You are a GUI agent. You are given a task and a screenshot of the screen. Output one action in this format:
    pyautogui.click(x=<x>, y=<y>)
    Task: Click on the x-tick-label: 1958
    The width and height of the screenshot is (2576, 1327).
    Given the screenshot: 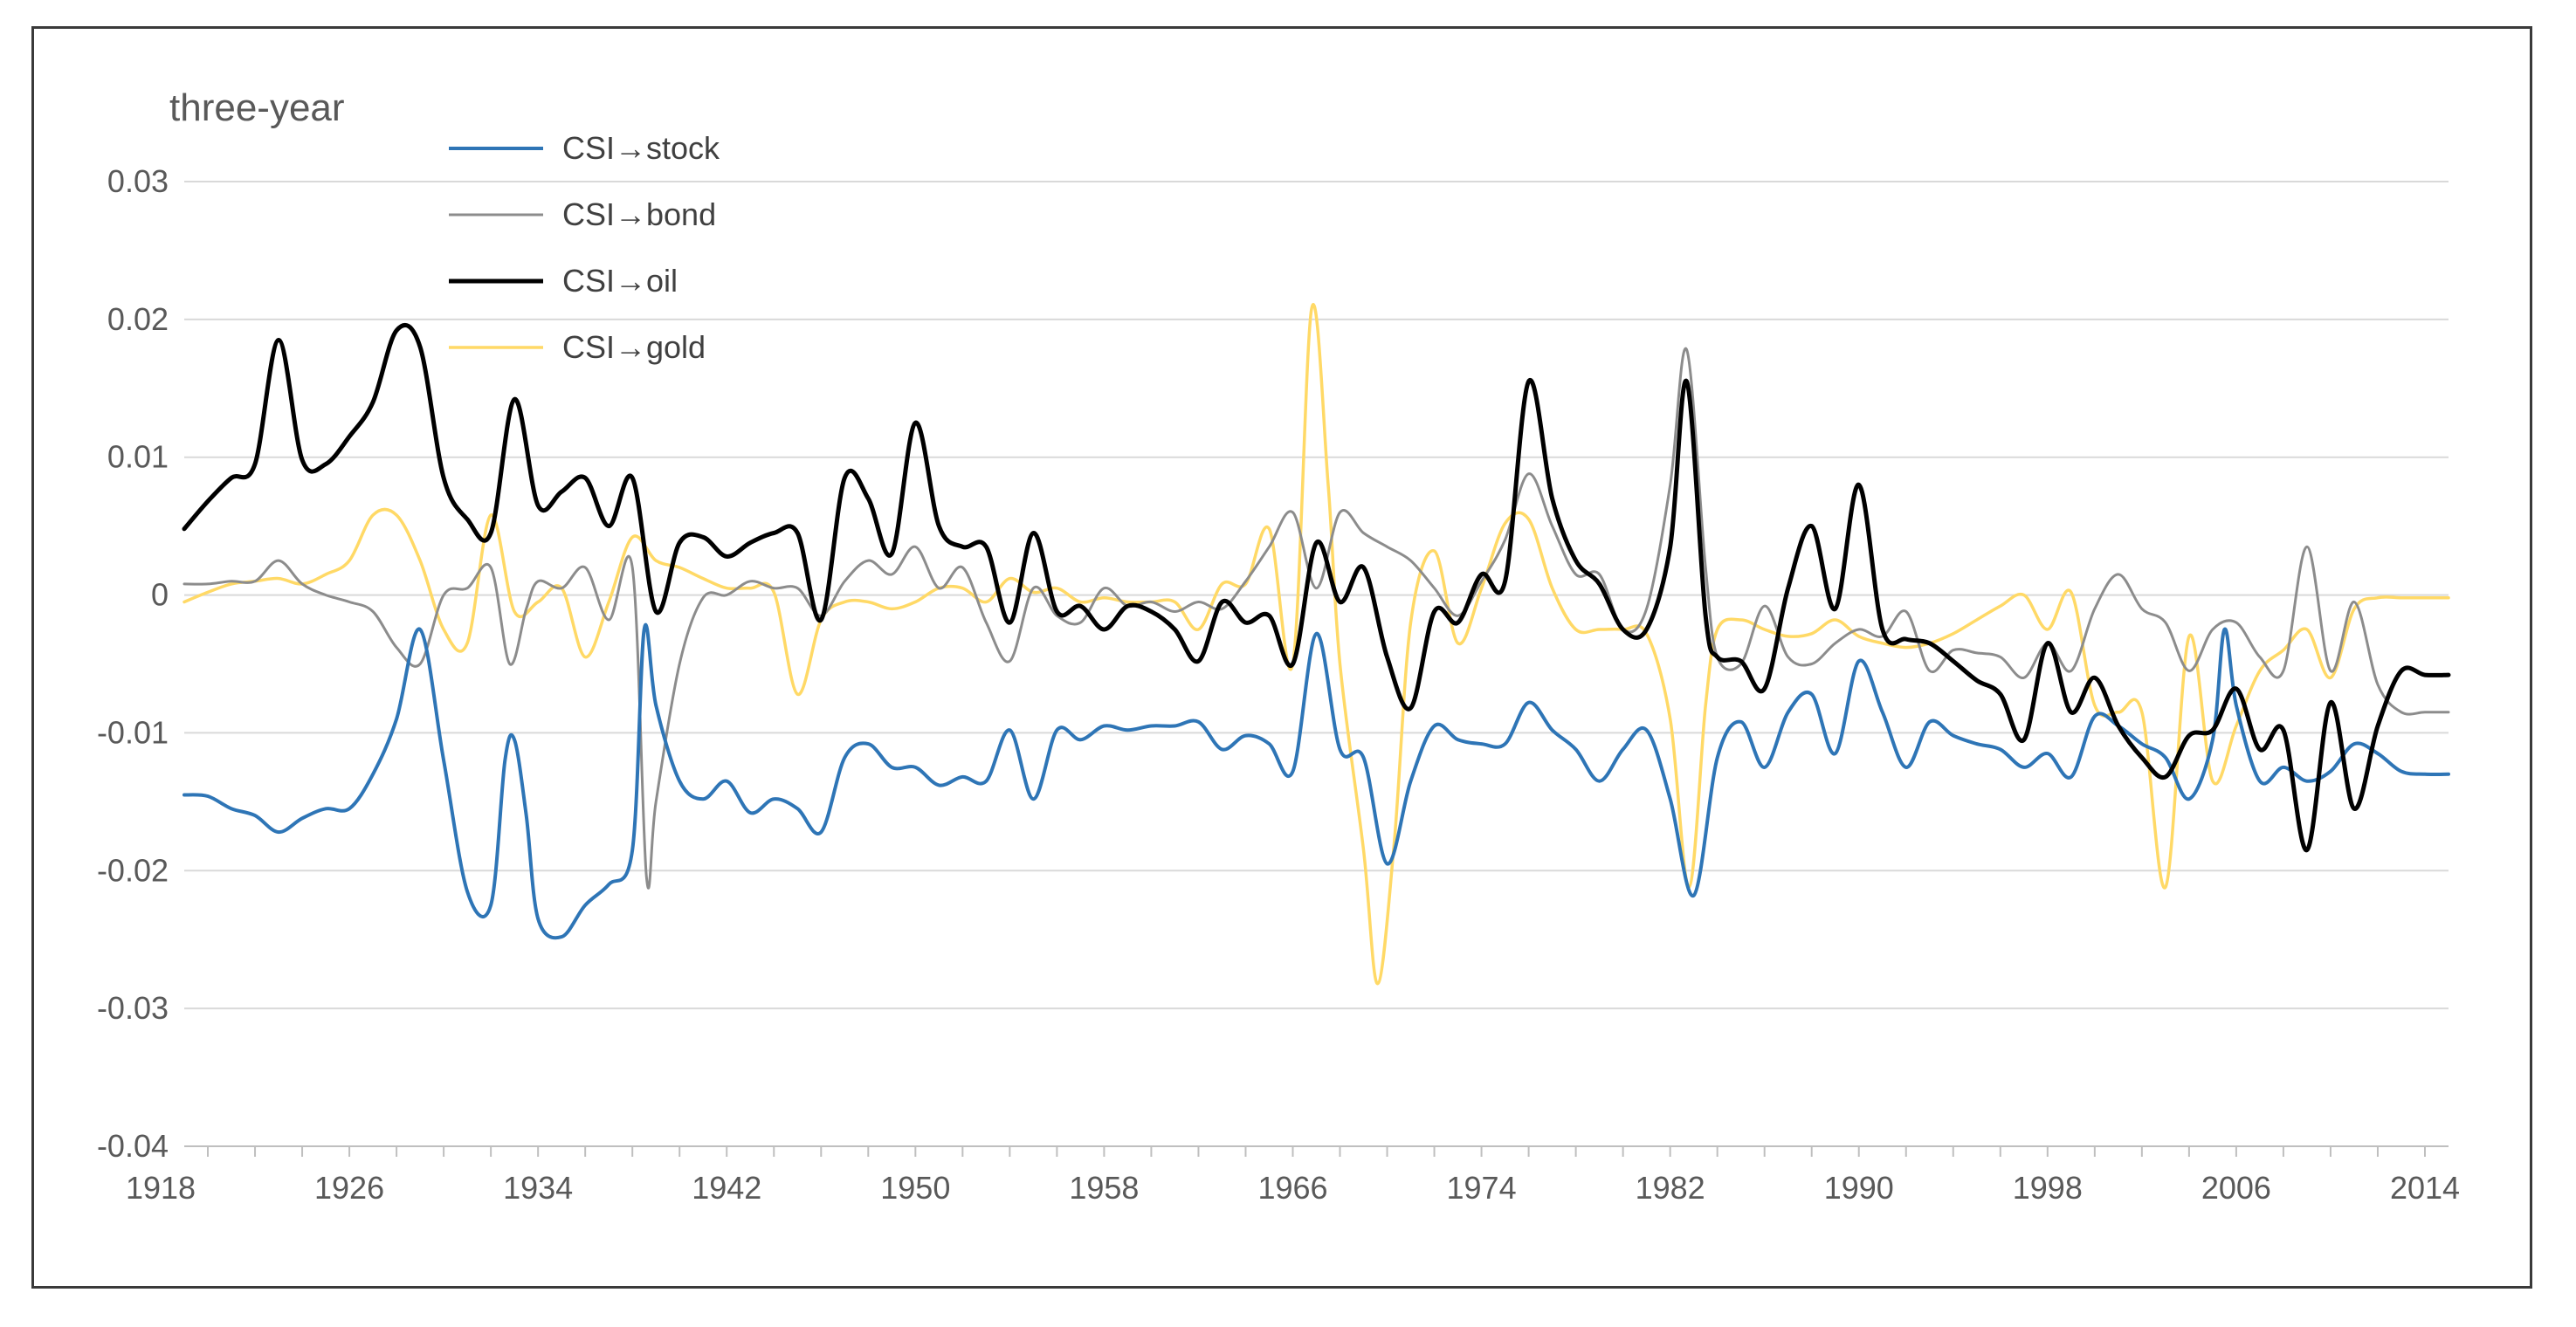 What is the action you would take?
    pyautogui.click(x=1104, y=1188)
    